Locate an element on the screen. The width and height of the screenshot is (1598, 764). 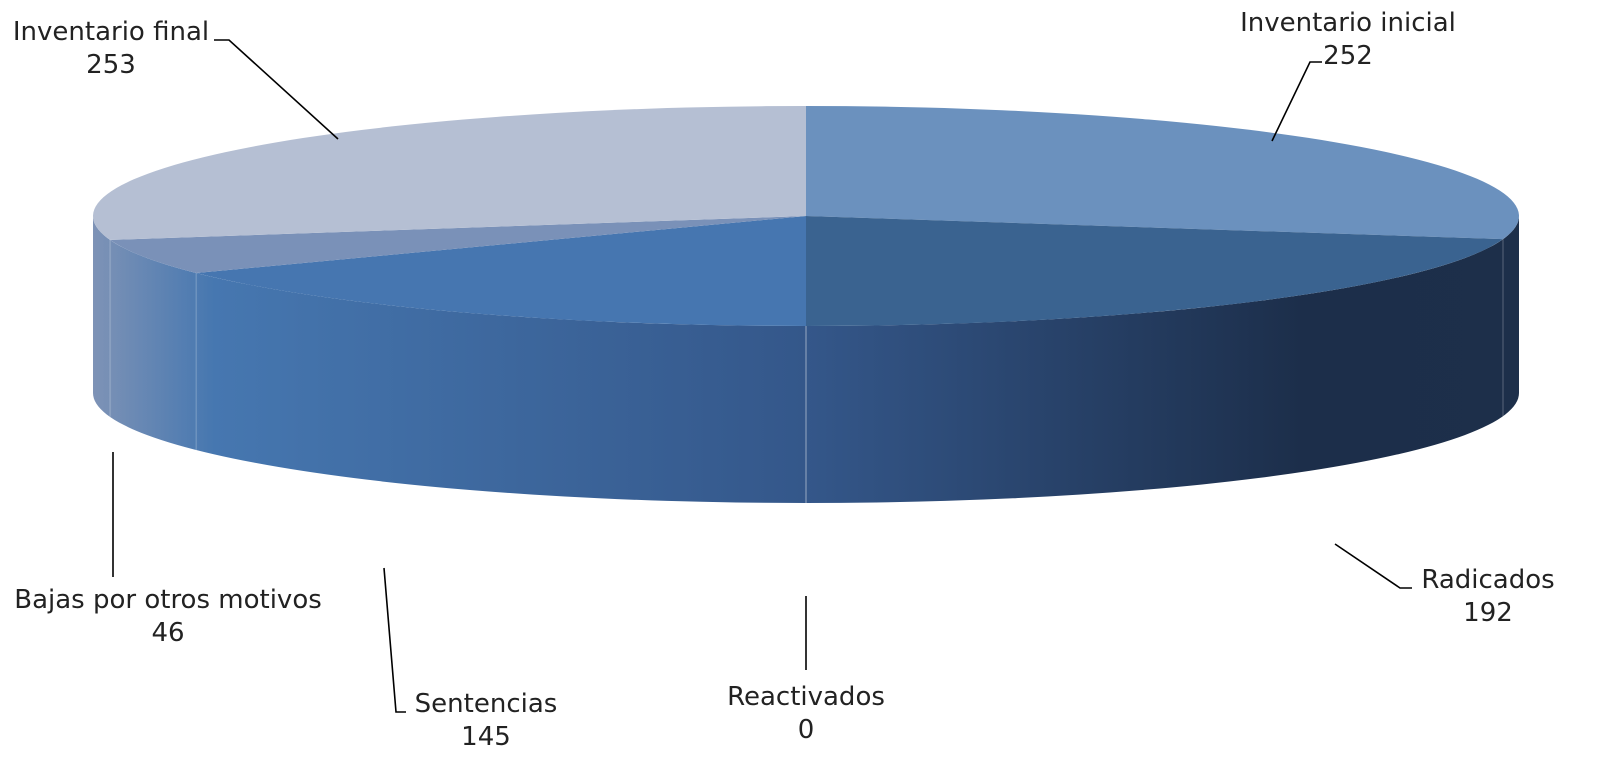
pie-slice-inventario-inicial is located at coordinates (1162, 173).